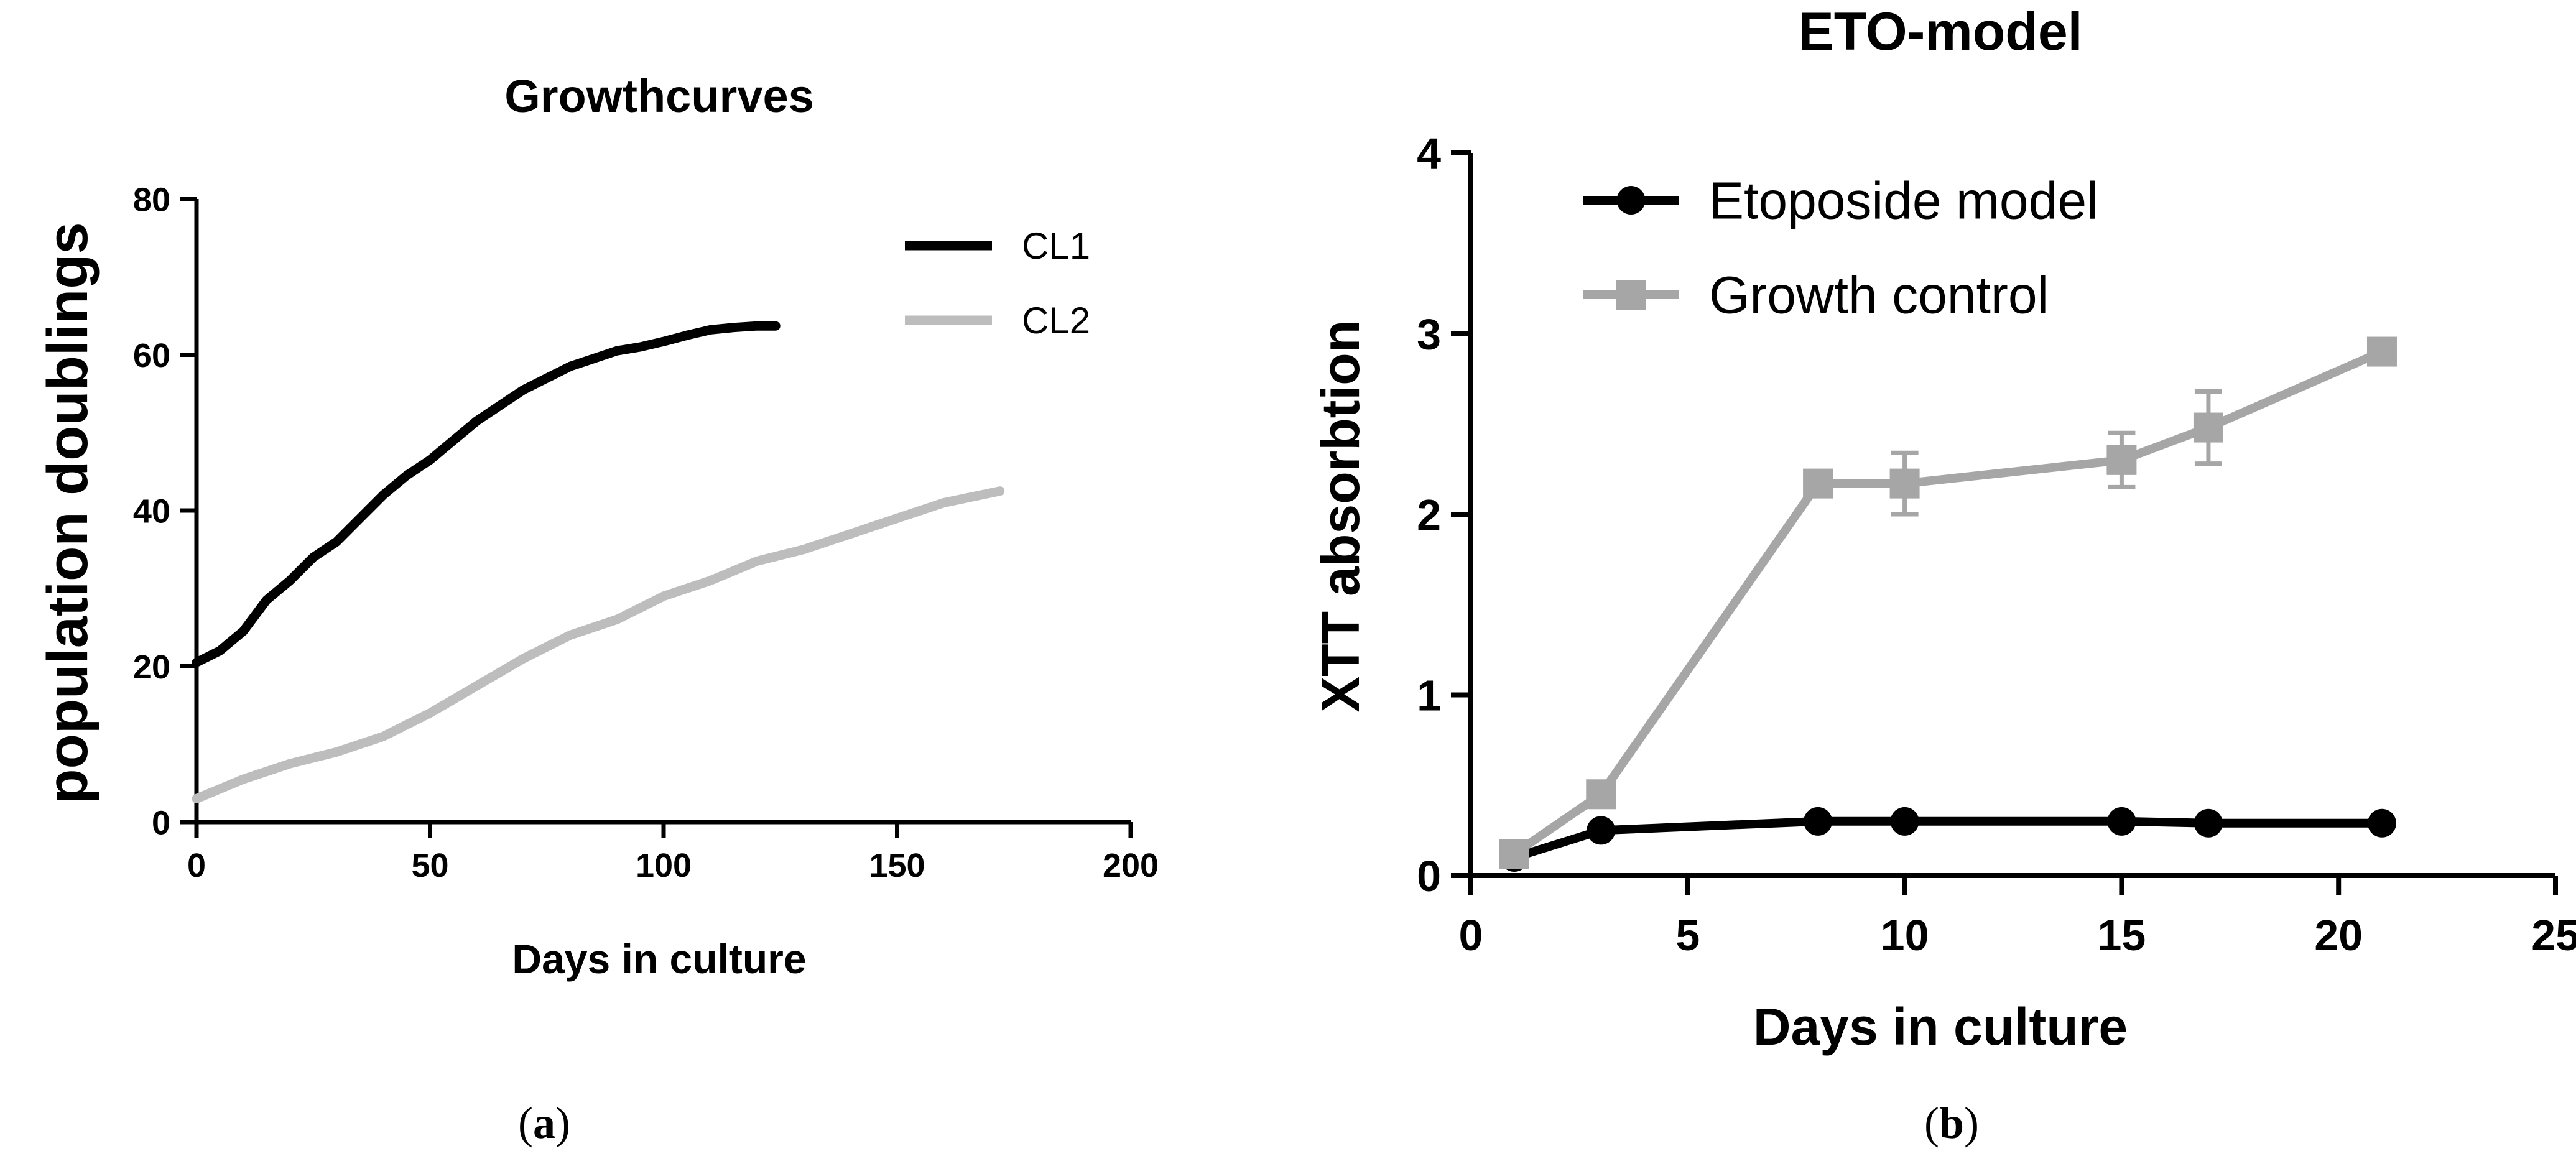  Describe the element at coordinates (1429, 515) in the screenshot. I see `y-tick-label: 2` at that location.